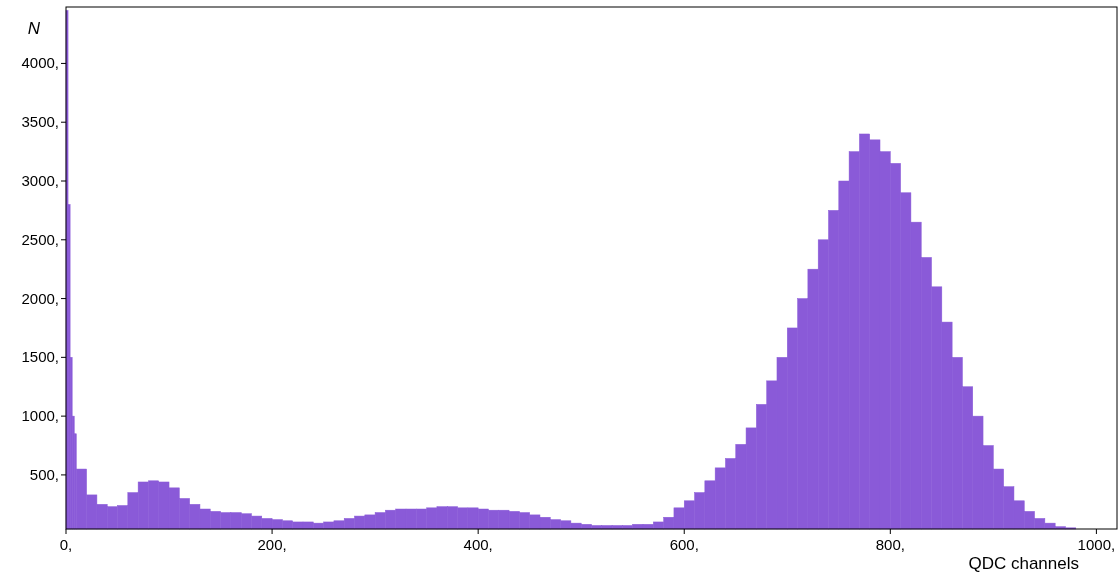 The height and width of the screenshot is (574, 1119). I want to click on y-tick-label: 2500,, so click(40, 239).